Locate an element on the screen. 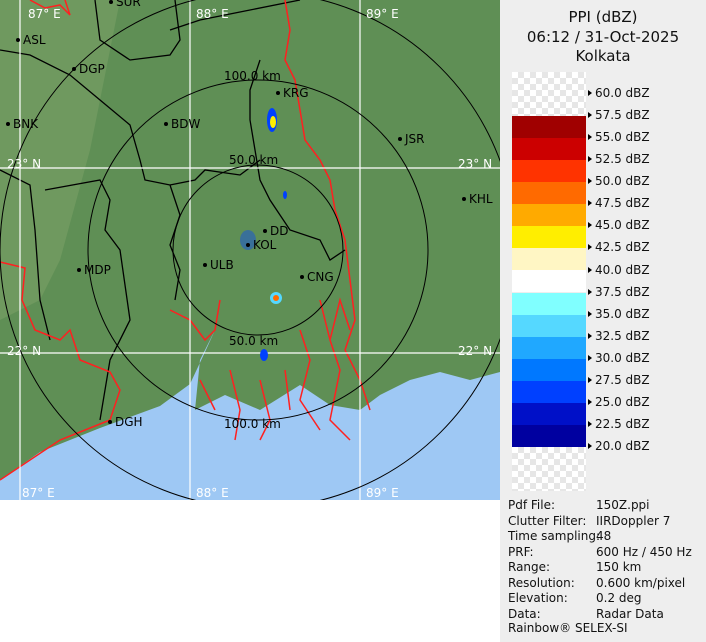 The height and width of the screenshot is (642, 706). legend-label: 37.5 dBZ is located at coordinates (619, 292).